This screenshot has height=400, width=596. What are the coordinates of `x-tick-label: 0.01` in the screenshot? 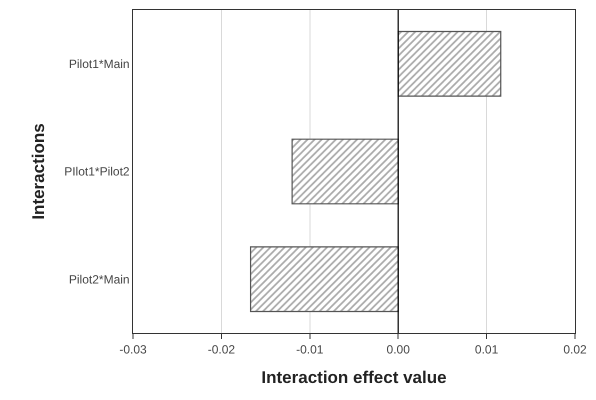 It's located at (486, 349).